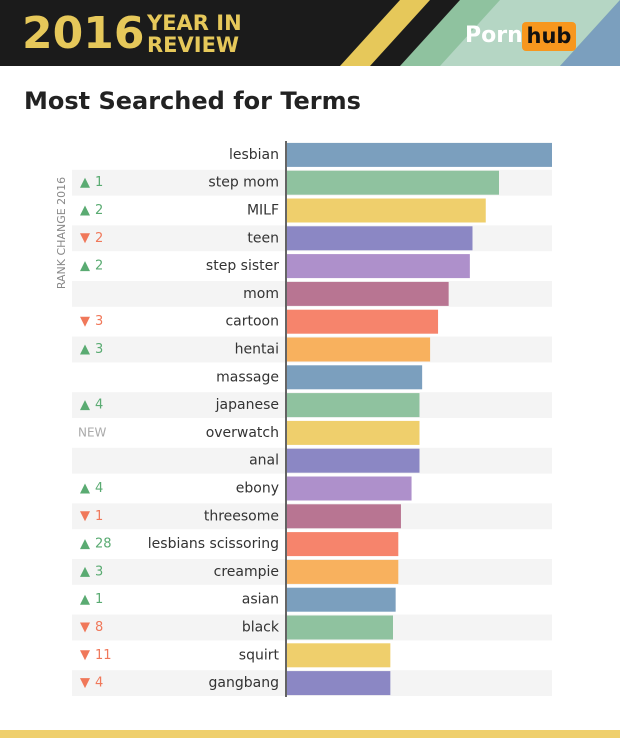 This screenshot has width=620, height=738. Describe the element at coordinates (259, 655) in the screenshot. I see `category-label: squirt` at that location.